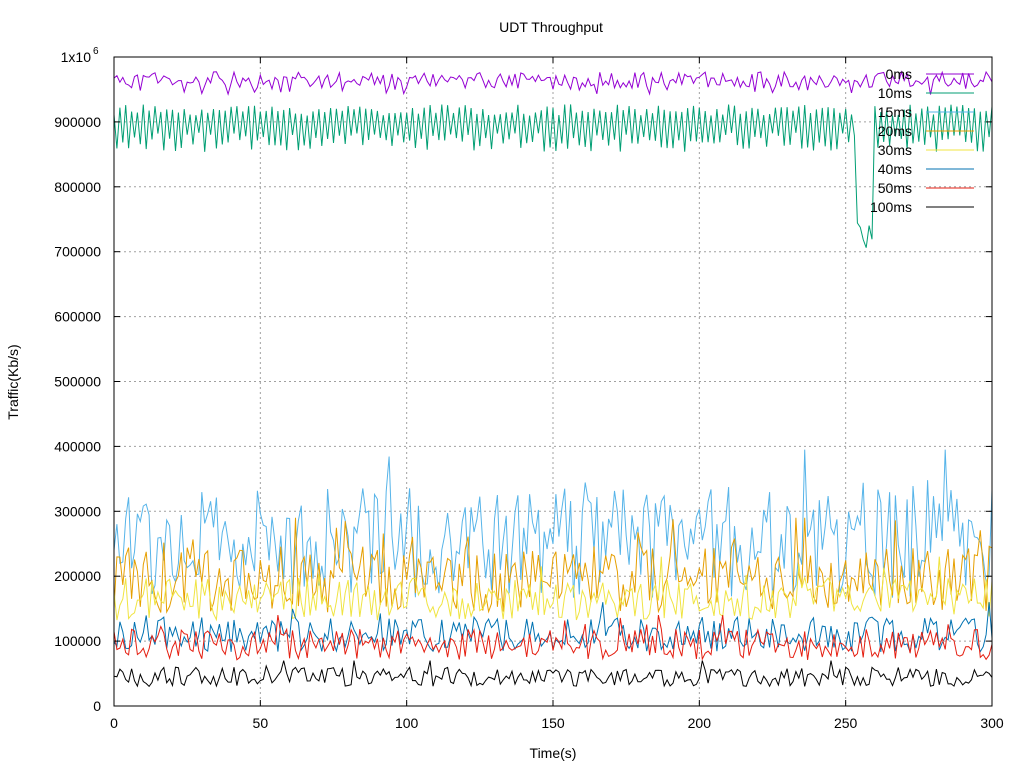 This screenshot has width=1024, height=768. I want to click on series-line-0ms, so click(553, 83).